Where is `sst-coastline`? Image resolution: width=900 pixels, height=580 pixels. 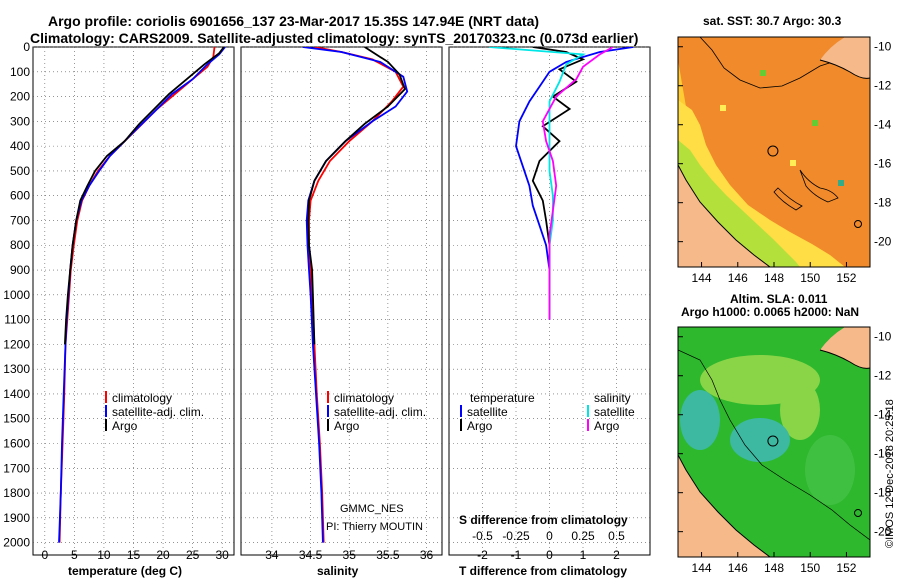
sst-coastline is located at coordinates (724, 215).